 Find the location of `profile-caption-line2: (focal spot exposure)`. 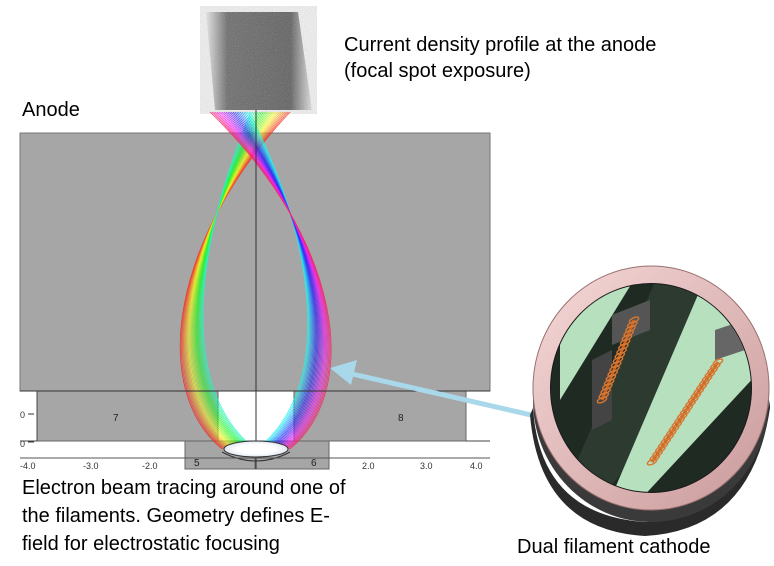

profile-caption-line2: (focal spot exposure) is located at coordinates (437, 71).